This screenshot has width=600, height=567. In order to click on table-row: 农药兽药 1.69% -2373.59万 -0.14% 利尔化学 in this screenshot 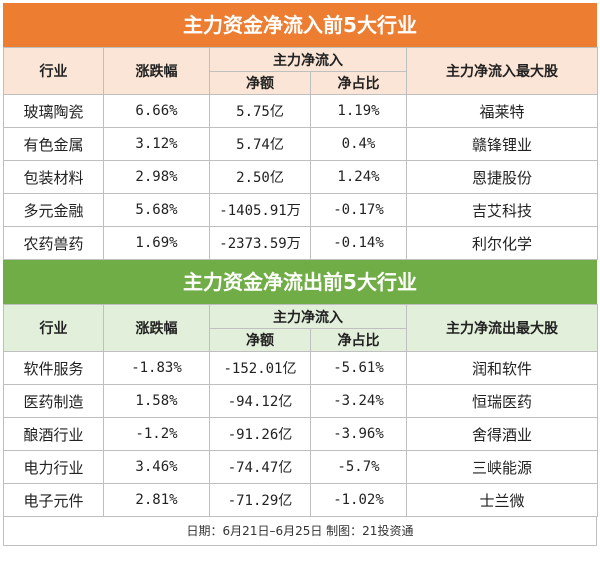, I will do `click(300, 243)`.